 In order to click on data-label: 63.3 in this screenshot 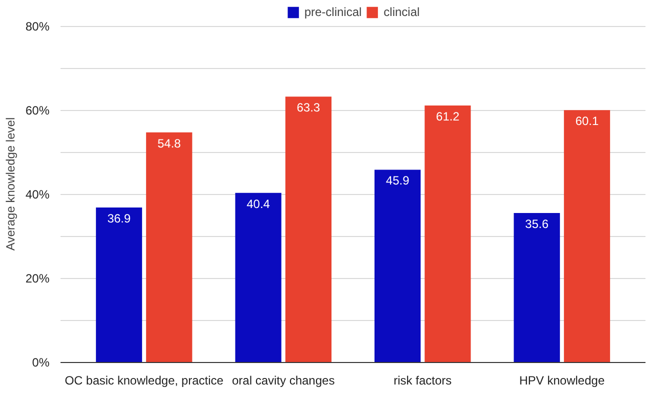, I will do `click(308, 107)`.